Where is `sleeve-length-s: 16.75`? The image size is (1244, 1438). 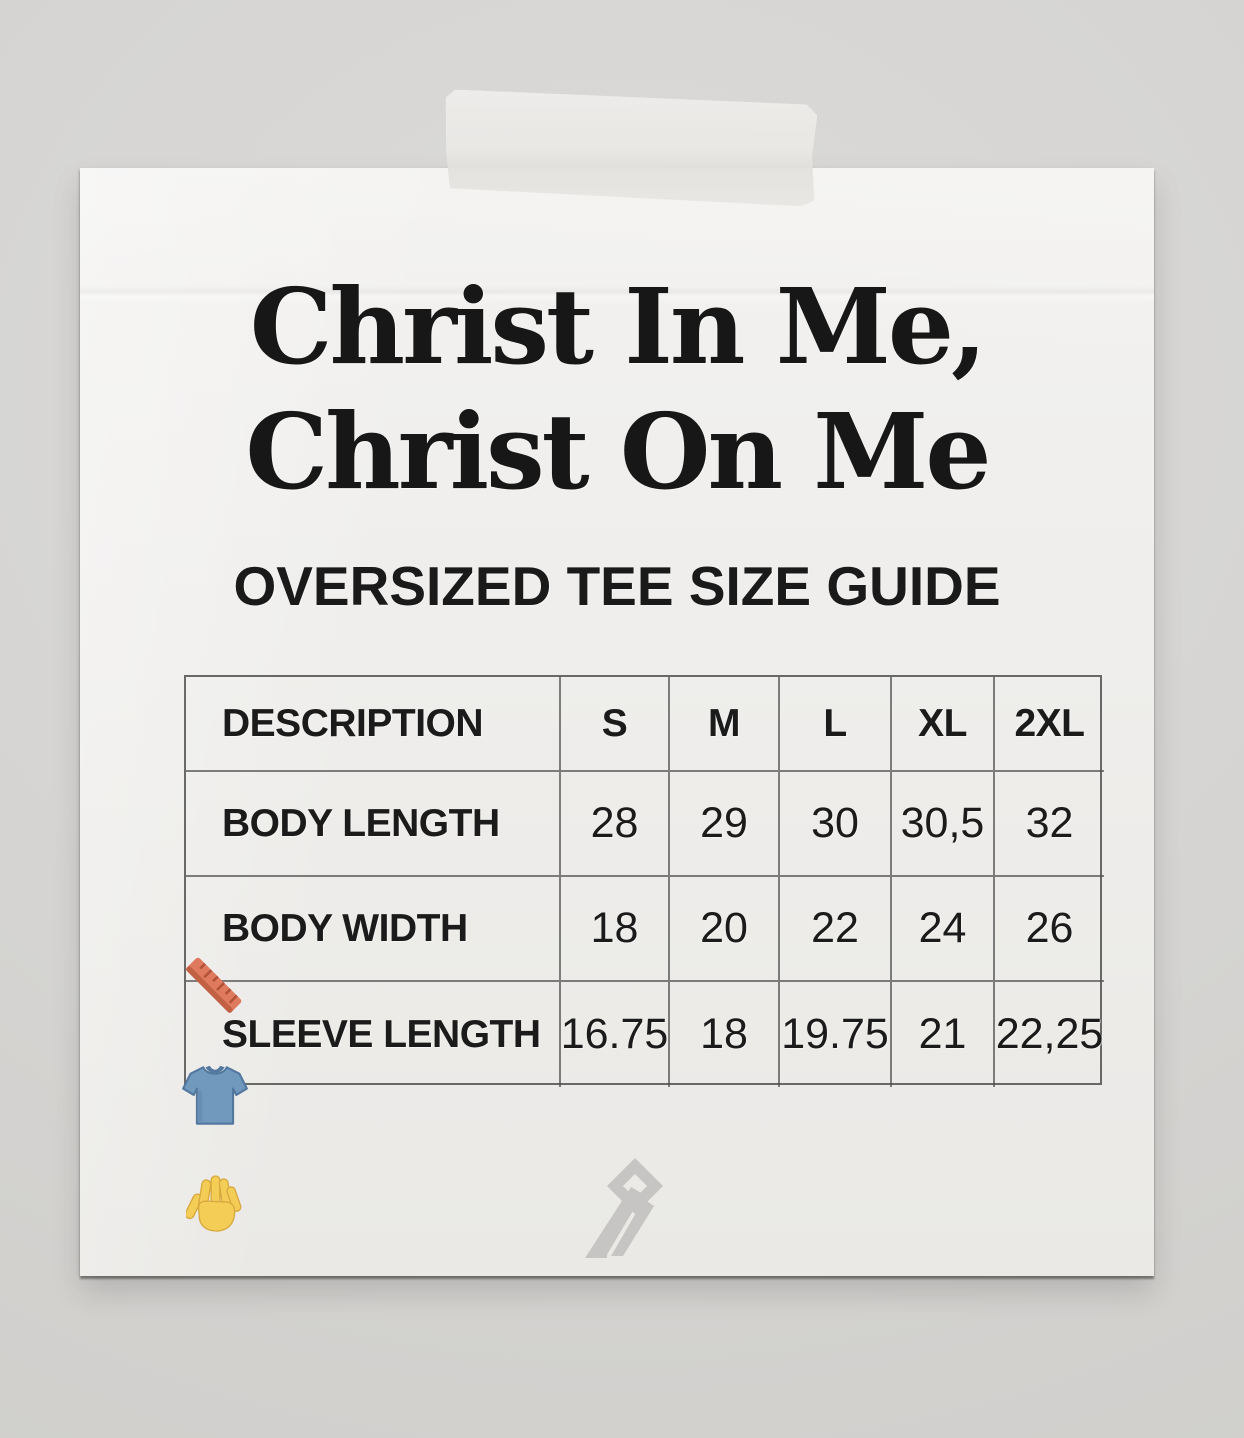 sleeve-length-s: 16.75 is located at coordinates (615, 1034).